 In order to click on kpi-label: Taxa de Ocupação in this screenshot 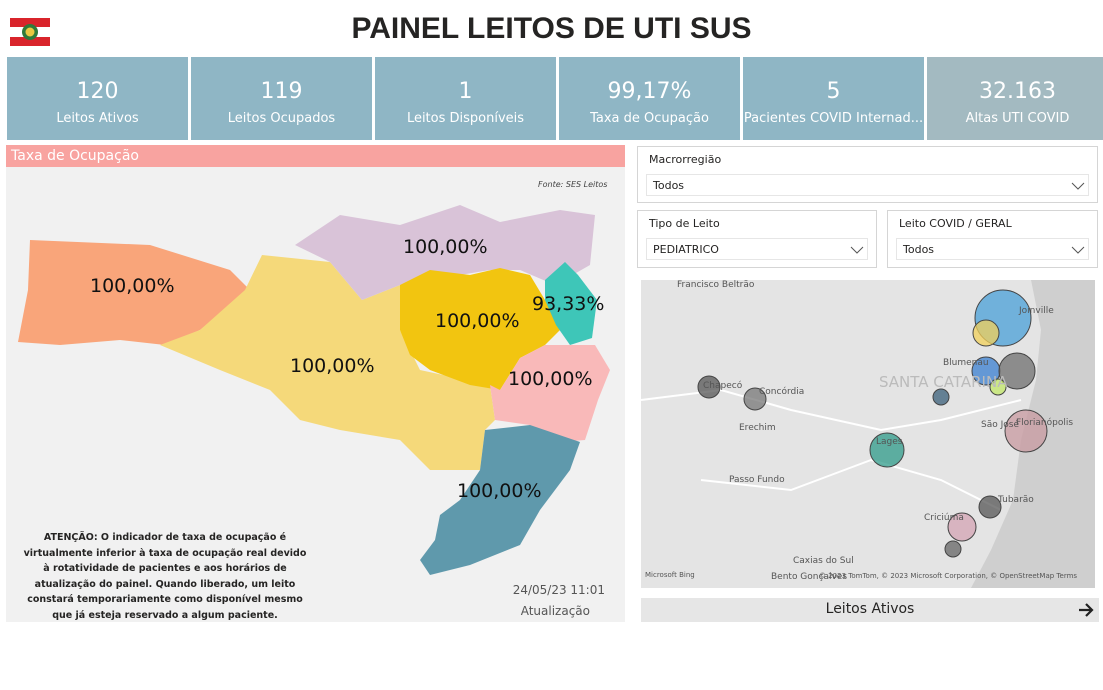, I will do `click(649, 118)`.